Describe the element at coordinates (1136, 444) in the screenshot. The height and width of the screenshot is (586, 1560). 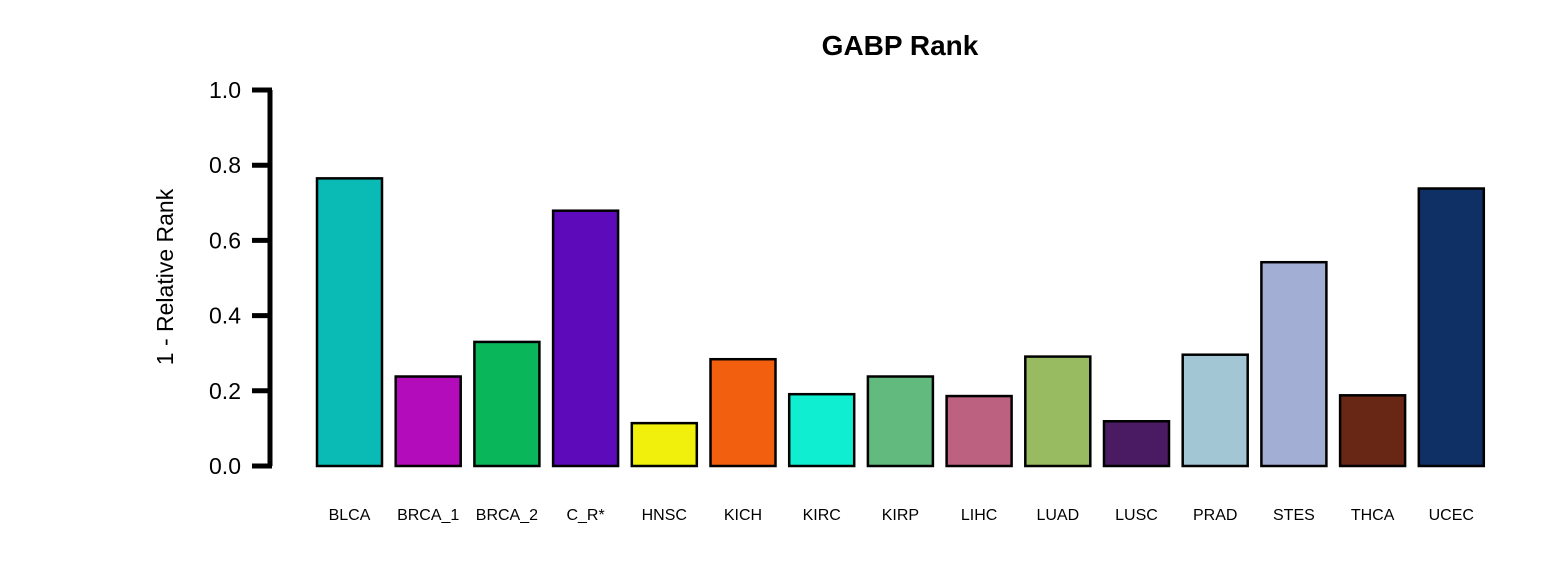
I see `bar-lusc` at that location.